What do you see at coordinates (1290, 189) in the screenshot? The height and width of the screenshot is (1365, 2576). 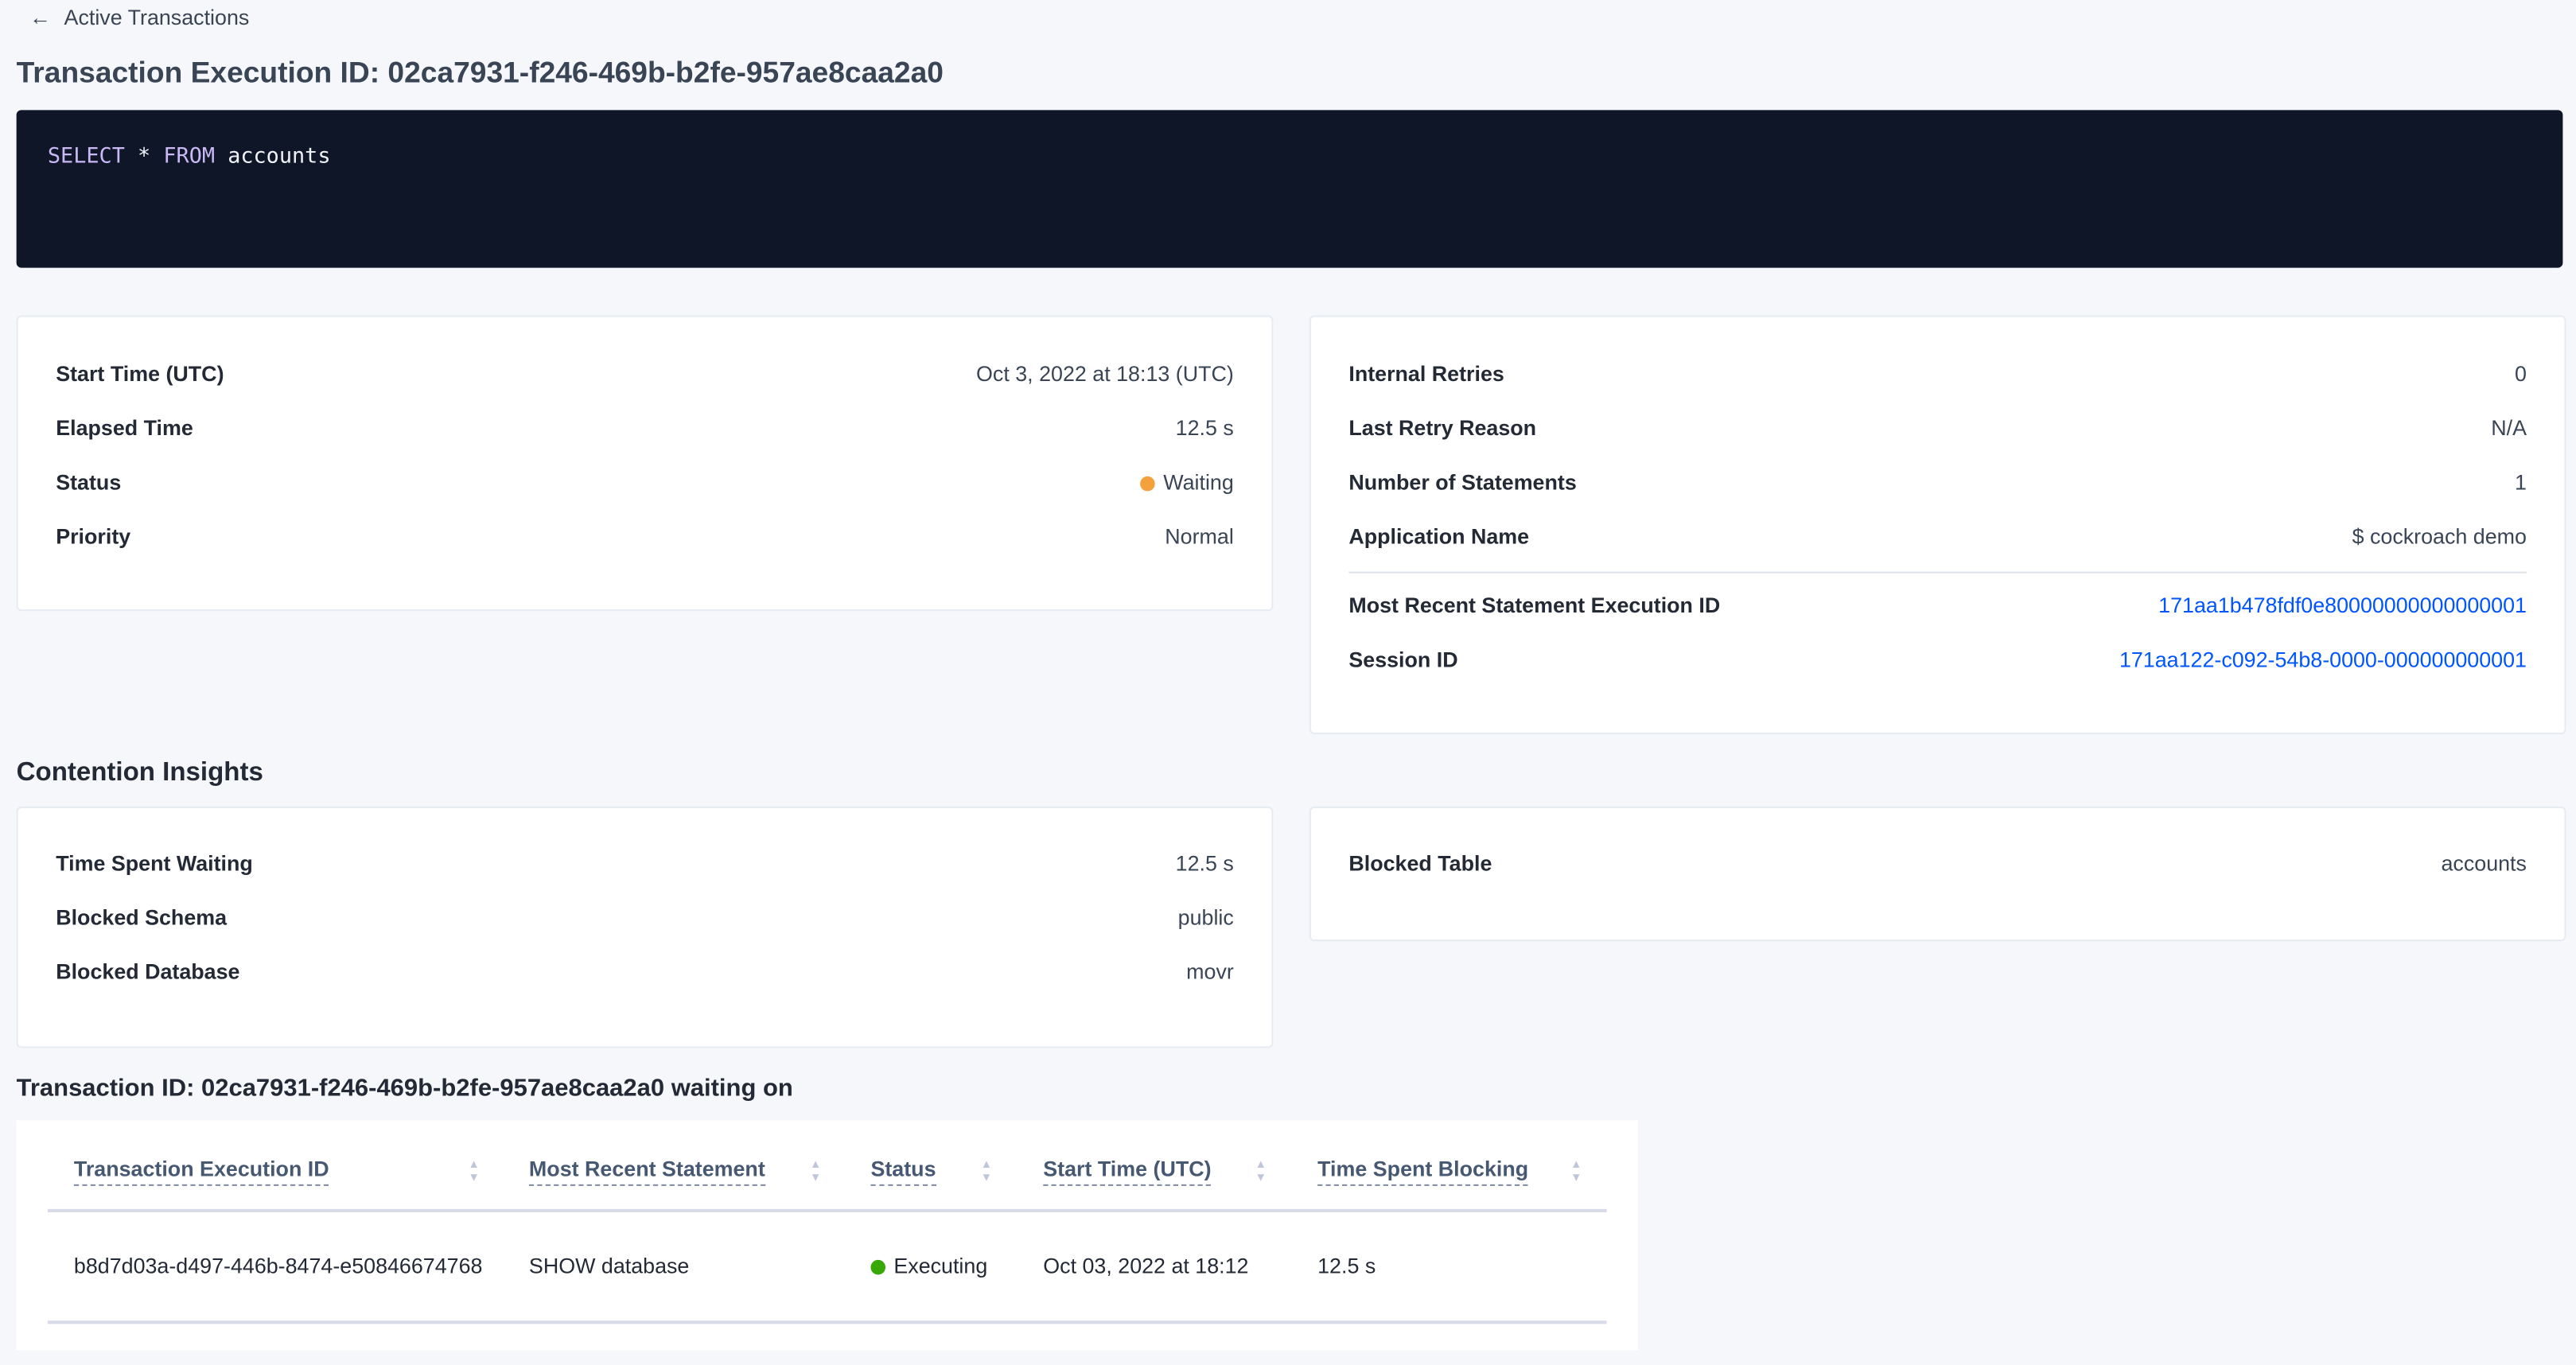 I see `sql-code-block: SELECT * FROM accounts` at bounding box center [1290, 189].